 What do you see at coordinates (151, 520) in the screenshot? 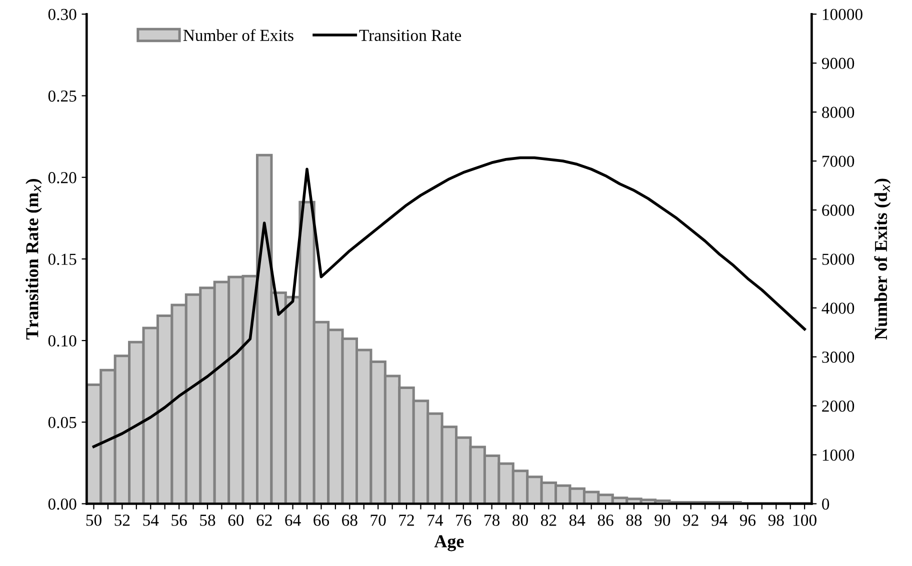
I see `x-tick-label: 54` at bounding box center [151, 520].